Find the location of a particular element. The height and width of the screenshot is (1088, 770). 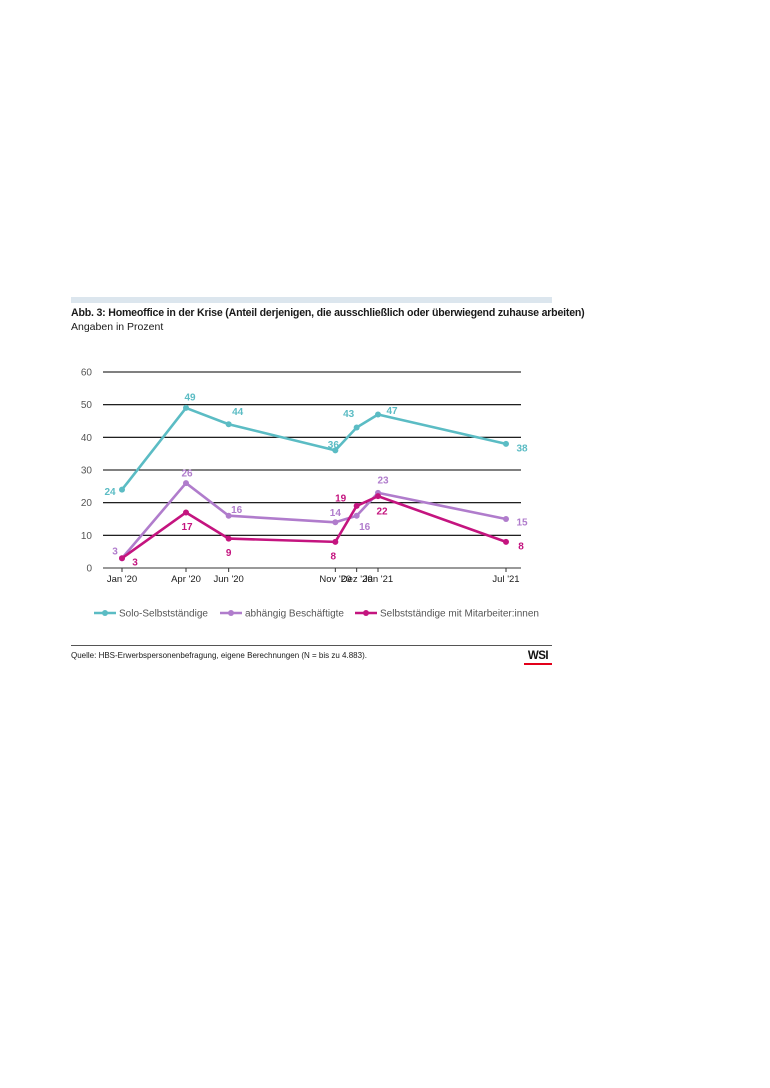

legend-label-selbststaendige-mit-mitarbeitern: Selbstständige mit Mitarbeiter:innen is located at coordinates (459, 614).